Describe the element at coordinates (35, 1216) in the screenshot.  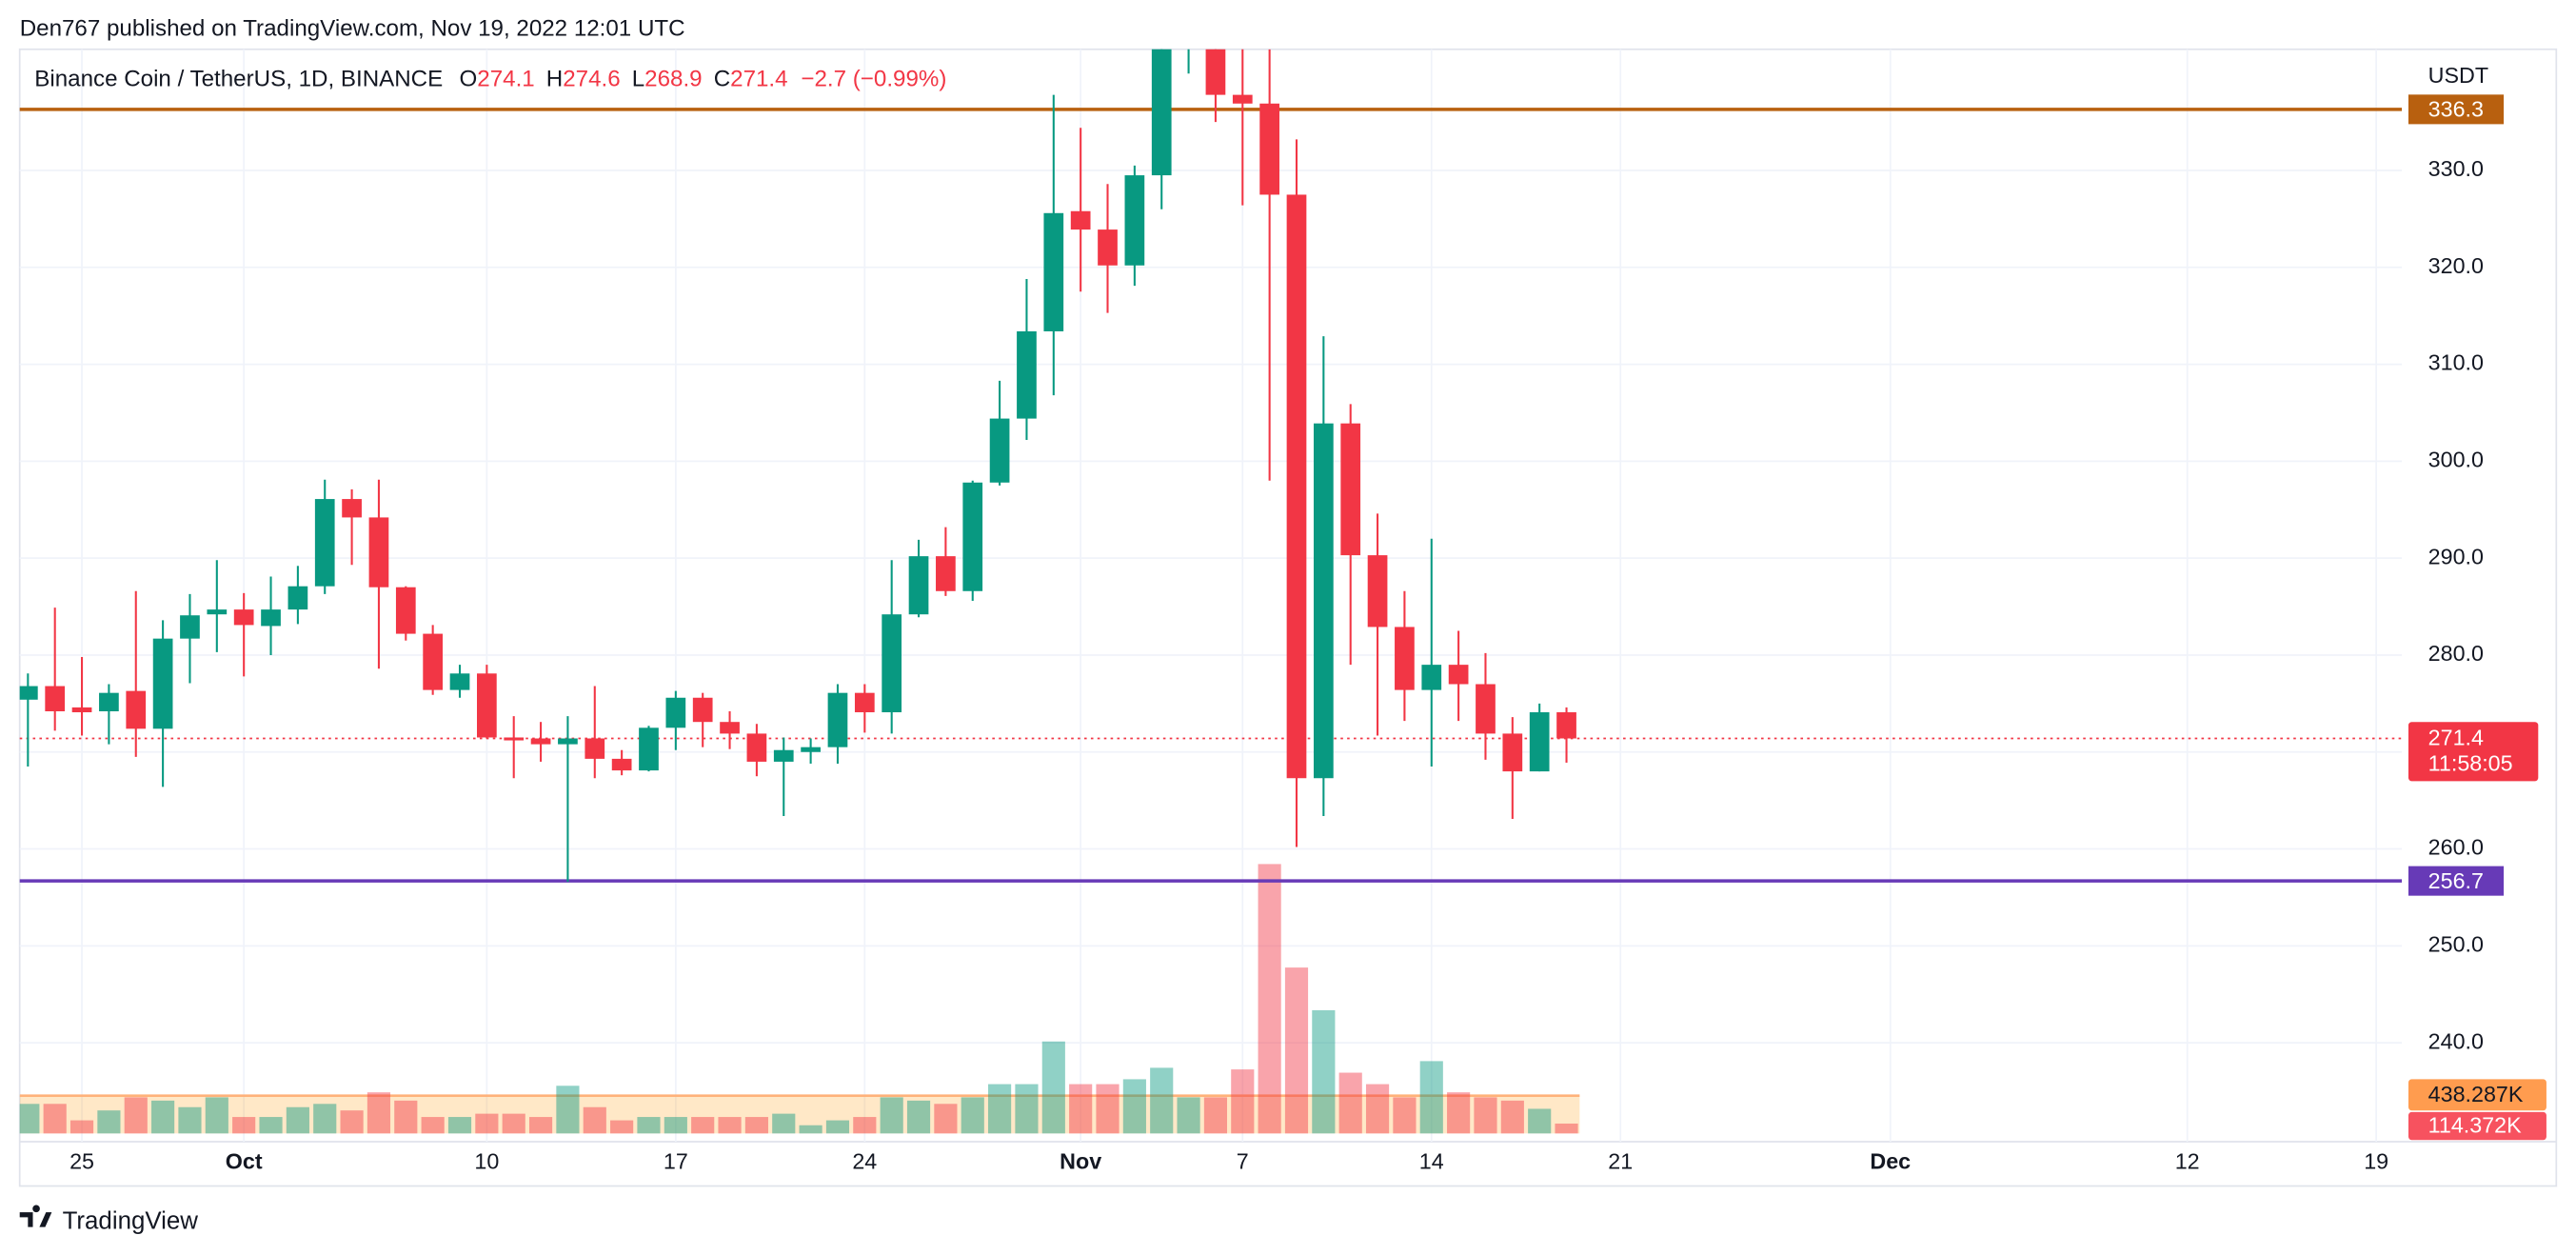
I see `brand-logo` at that location.